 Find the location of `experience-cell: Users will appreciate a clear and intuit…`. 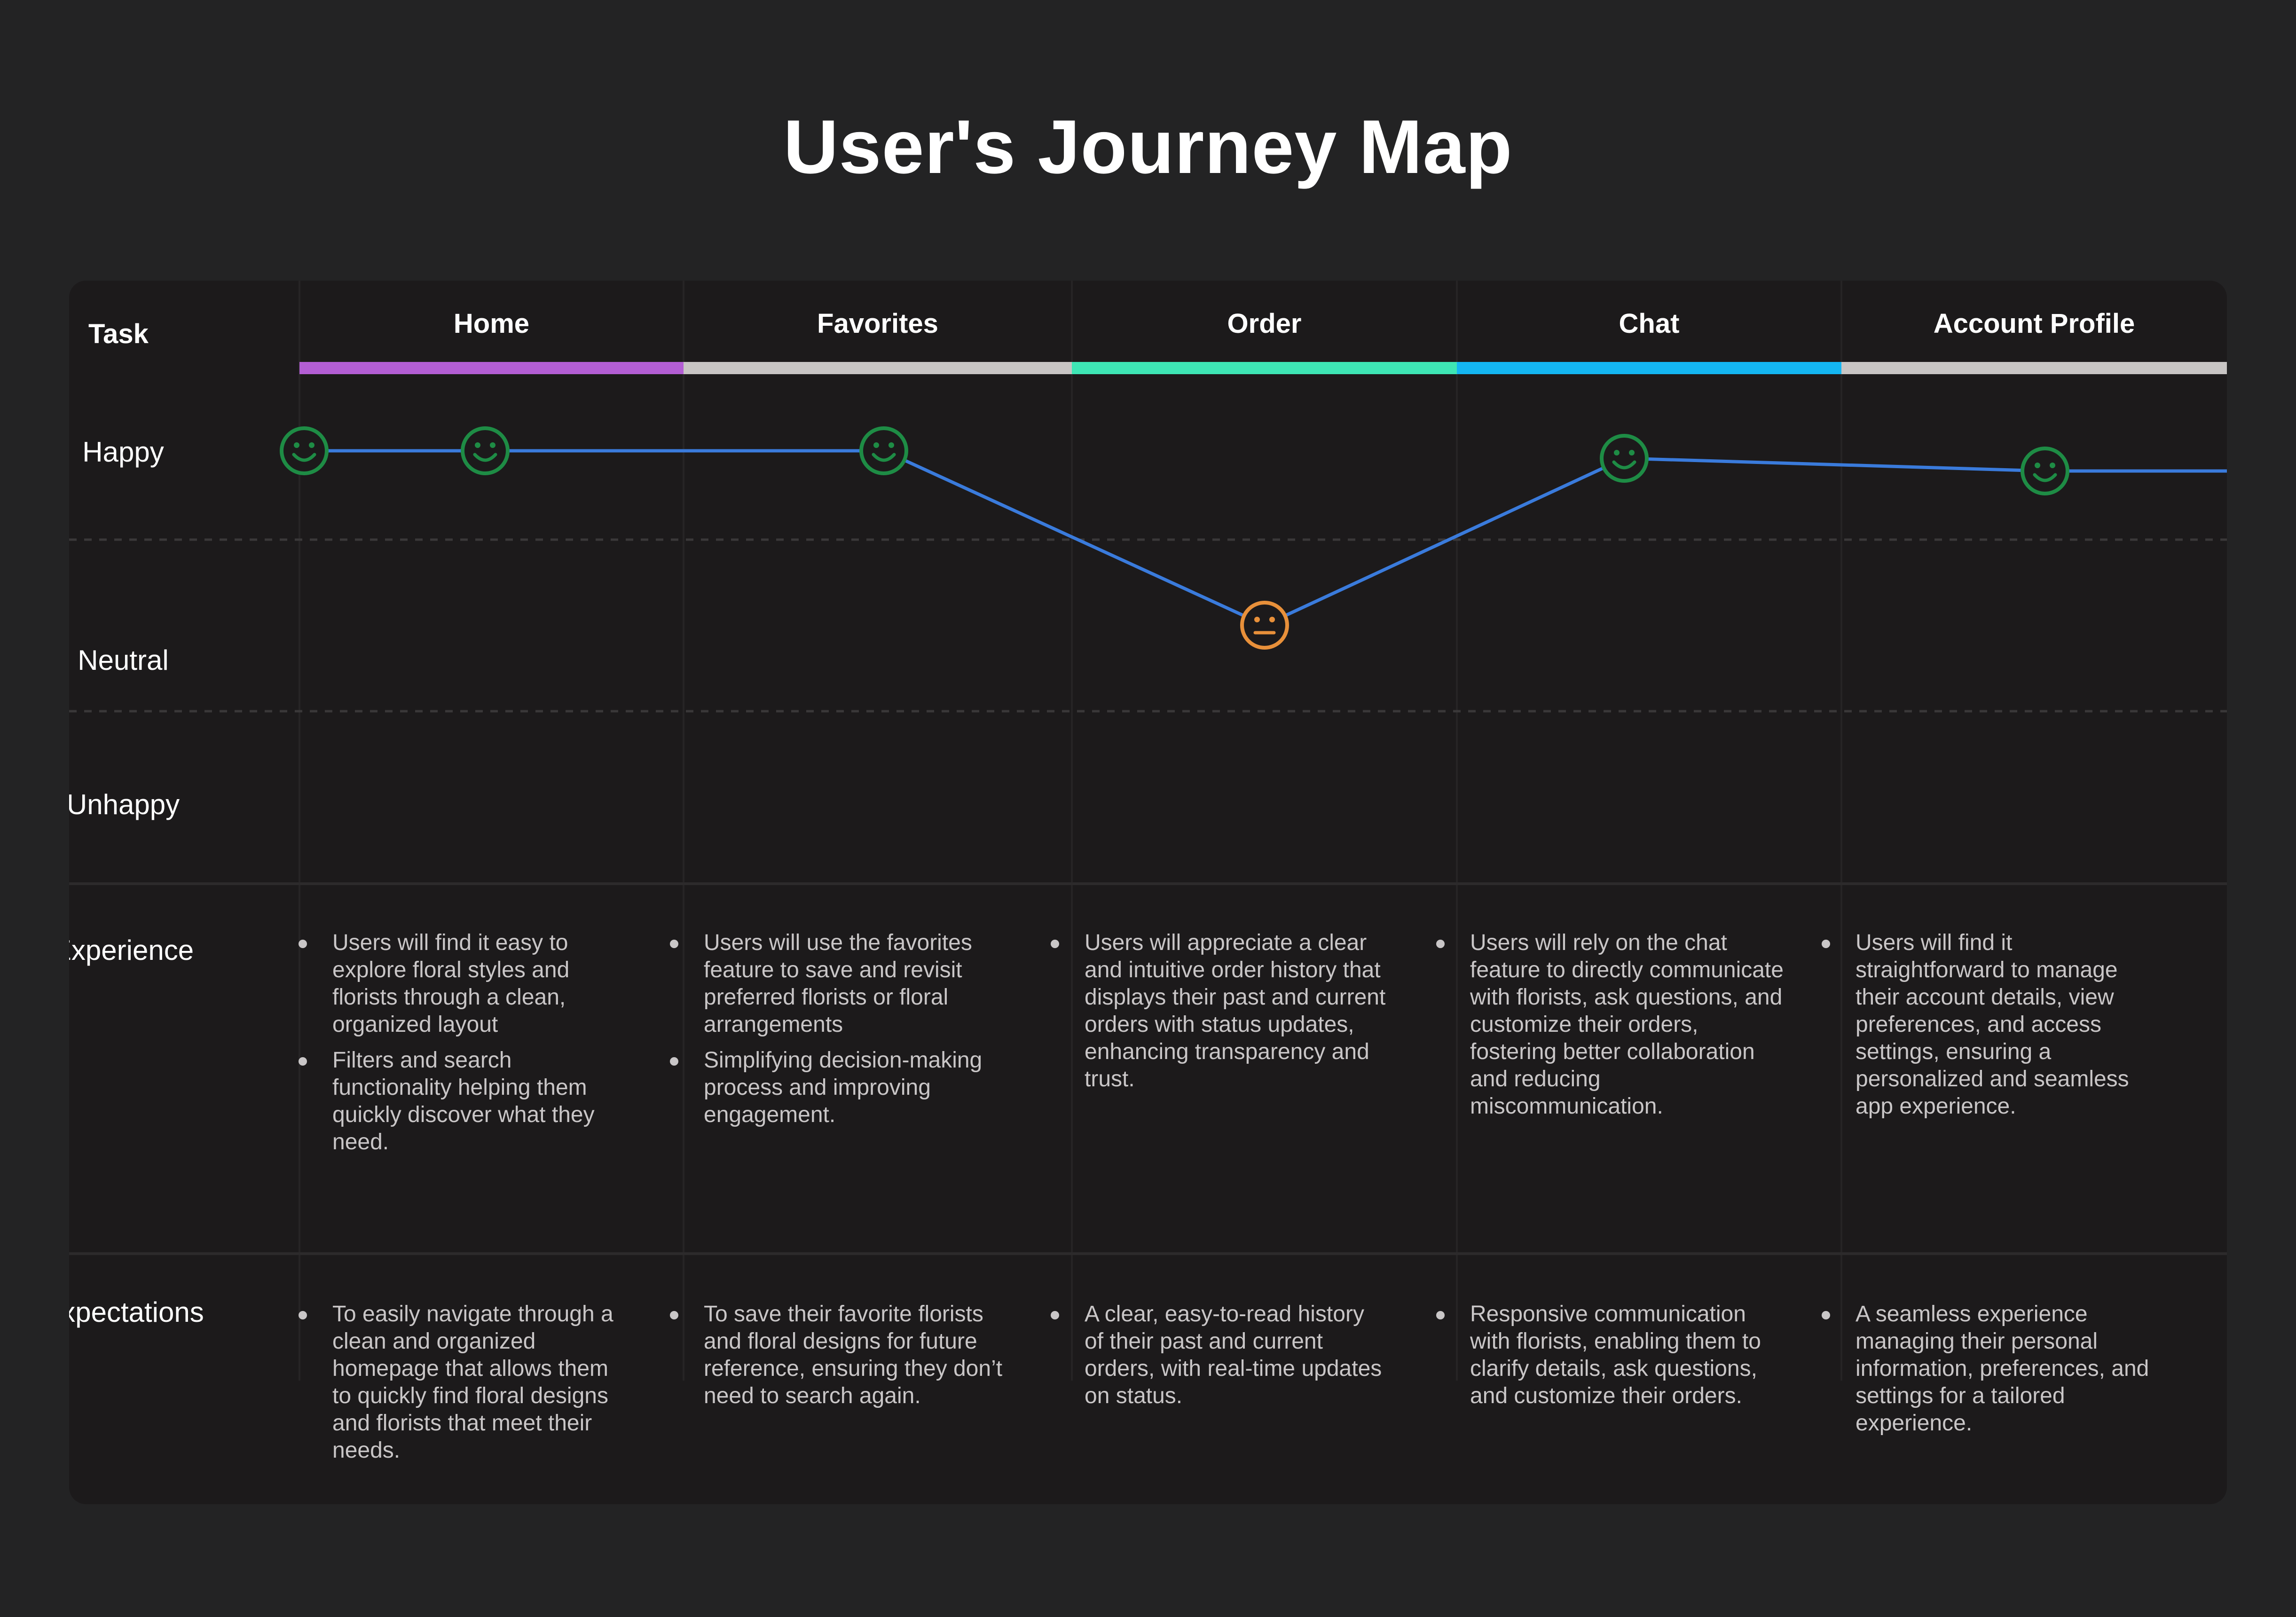

experience-cell: Users will appreciate a clear and intuit… is located at coordinates (1220, 1015).